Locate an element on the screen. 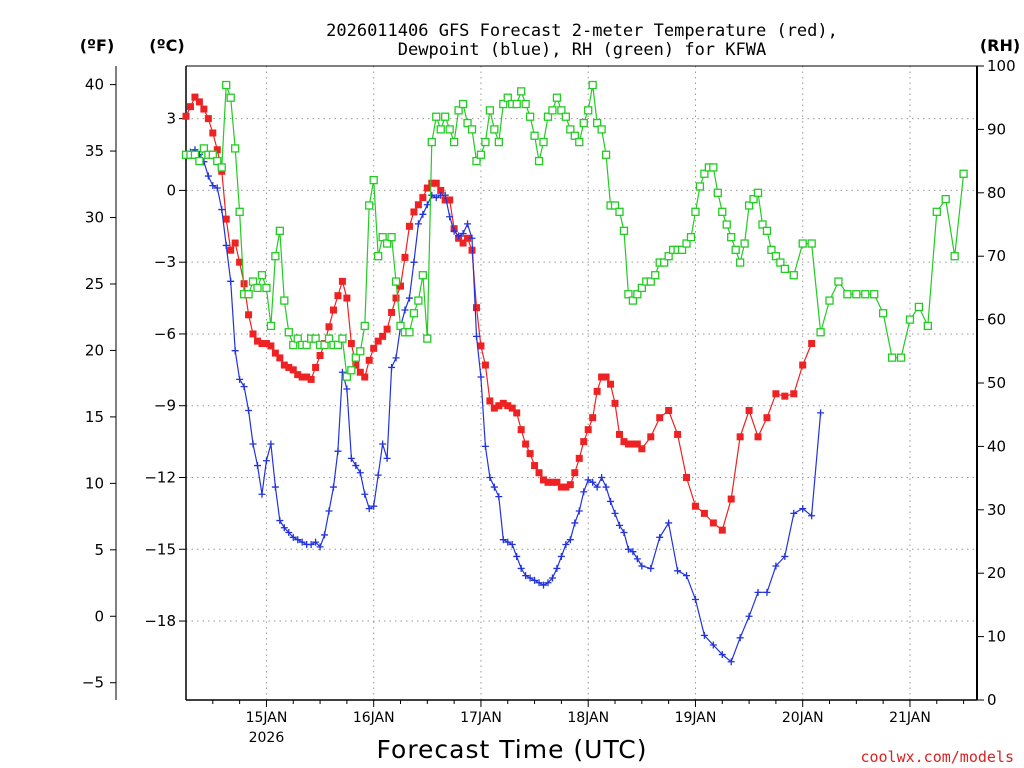  rh-tick-label: 0 is located at coordinates (992, 700).